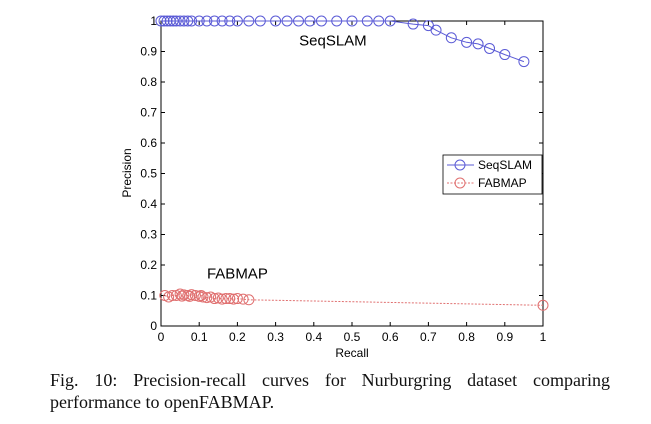 This screenshot has width=651, height=424. Describe the element at coordinates (237, 337) in the screenshot. I see `x-tick-label: 0.2` at that location.